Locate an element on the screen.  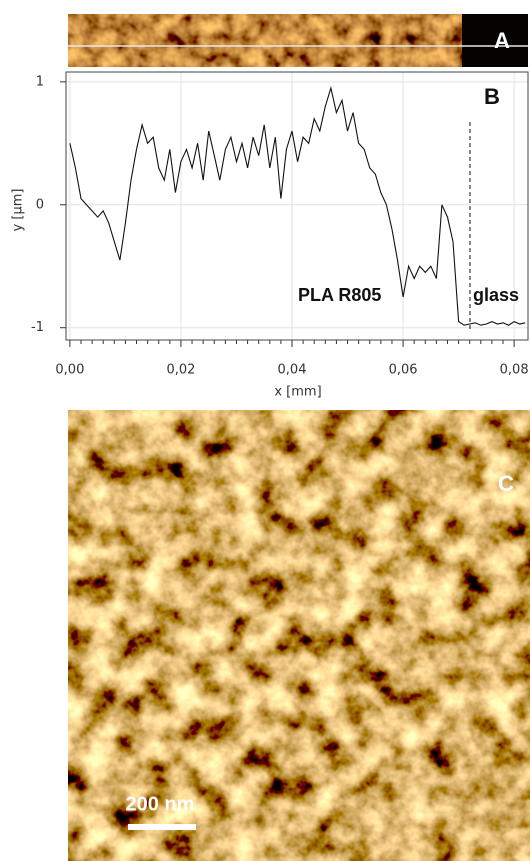
x-tick-label: 0,06 is located at coordinates (403, 370).